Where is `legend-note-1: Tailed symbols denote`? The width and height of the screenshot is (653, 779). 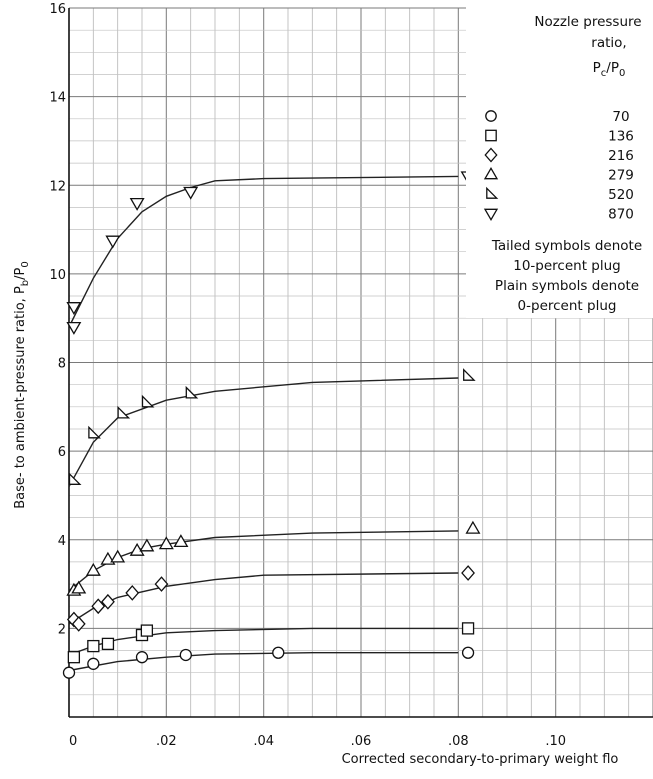
legend-note-1: Tailed symbols denote is located at coordinates (566, 246).